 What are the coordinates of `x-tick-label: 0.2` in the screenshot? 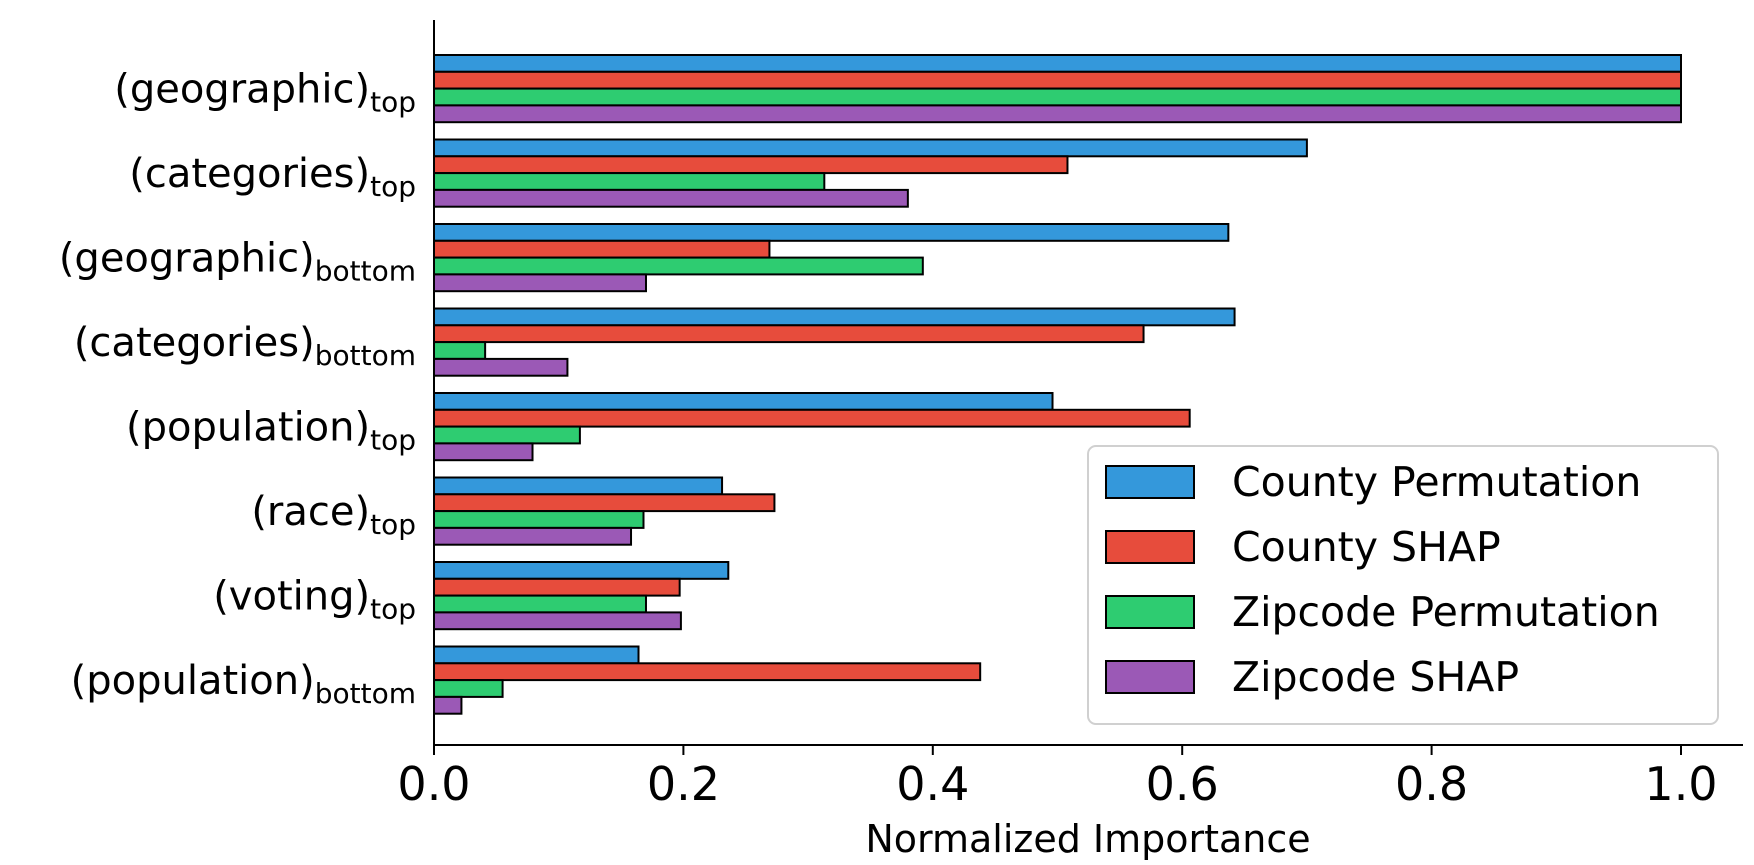 It's located at (683, 784).